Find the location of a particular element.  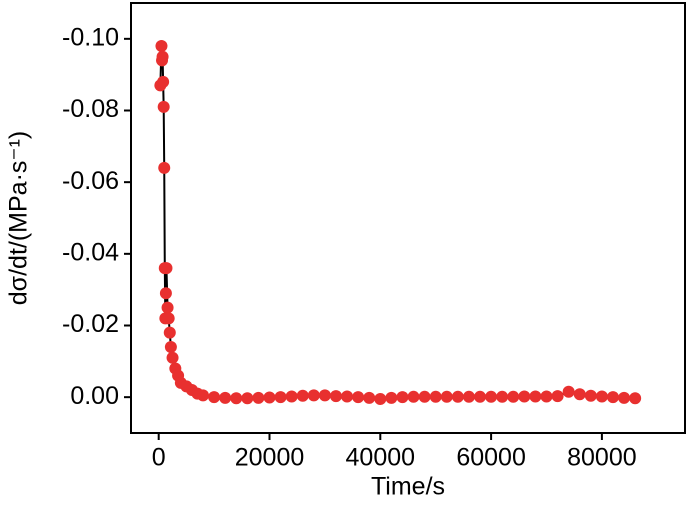

y-tick-label: -0.02 is located at coordinates (90, 324).